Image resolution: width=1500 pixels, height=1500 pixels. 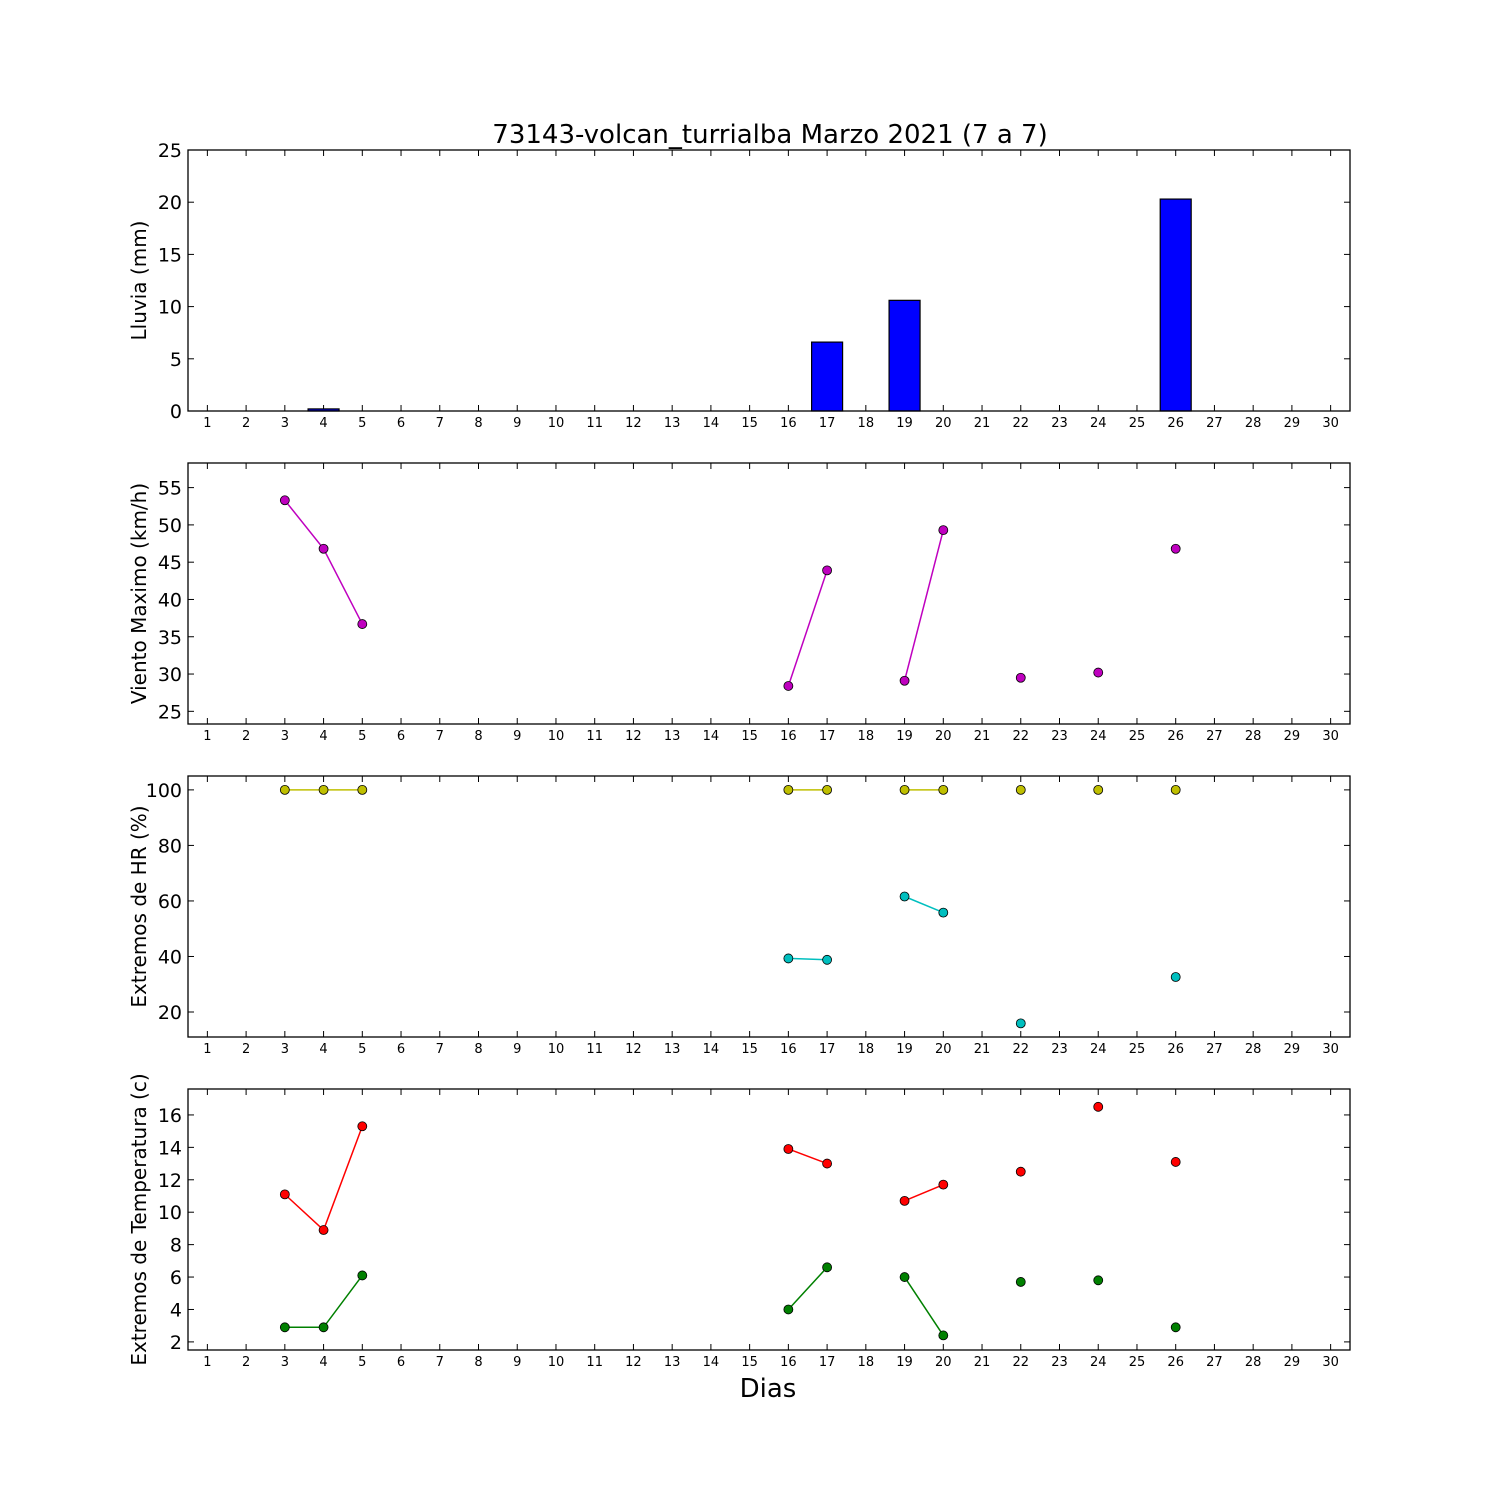 What do you see at coordinates (285, 1049) in the screenshot?
I see `x-tick-label: 3` at bounding box center [285, 1049].